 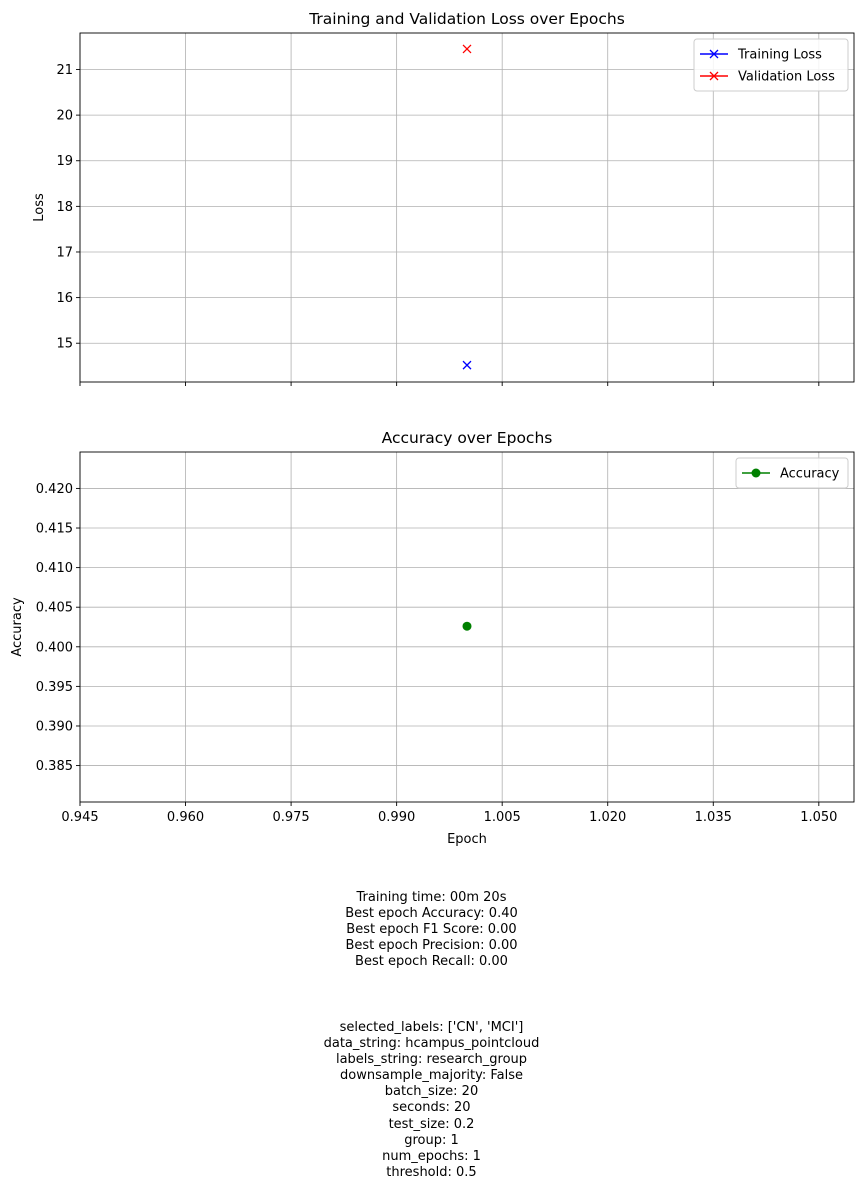 What do you see at coordinates (54, 766) in the screenshot?
I see `accuracy-y-tick-label: 0.385` at bounding box center [54, 766].